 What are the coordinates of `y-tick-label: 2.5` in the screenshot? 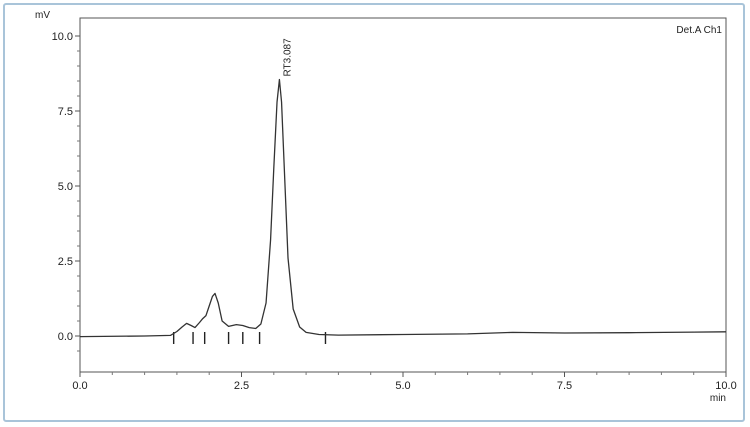 It's located at (65, 262).